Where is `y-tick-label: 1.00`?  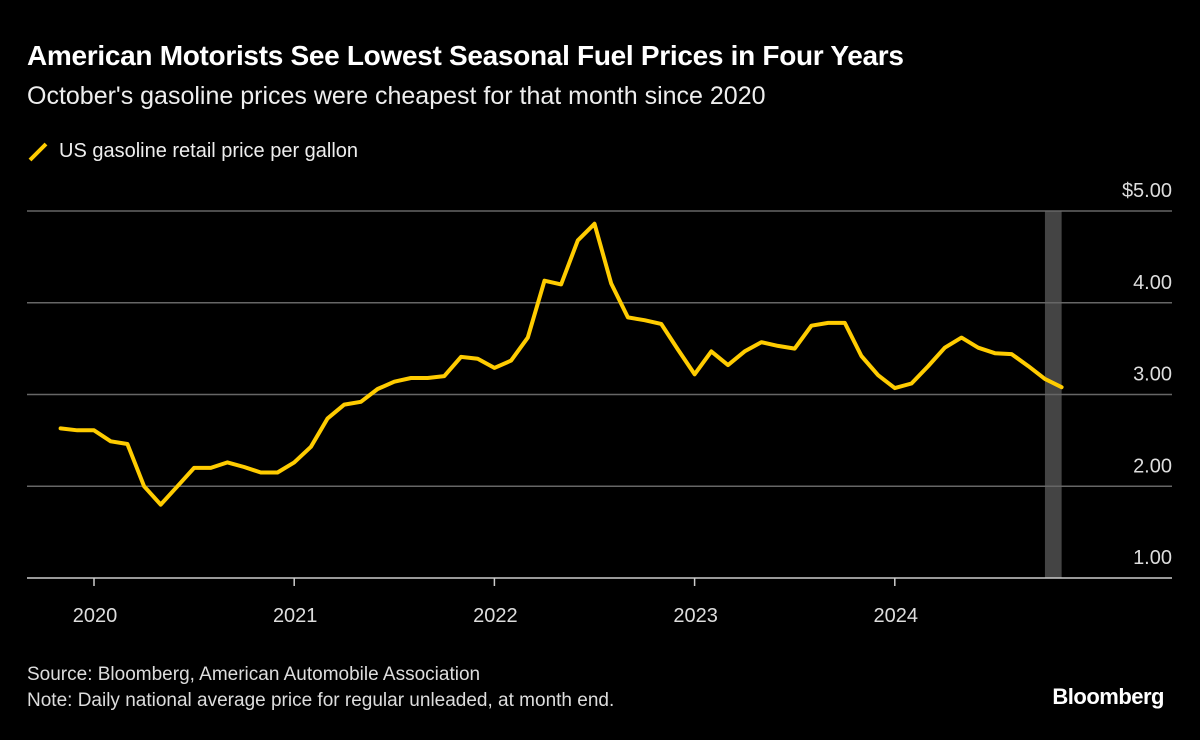 y-tick-label: 1.00 is located at coordinates (1152, 558).